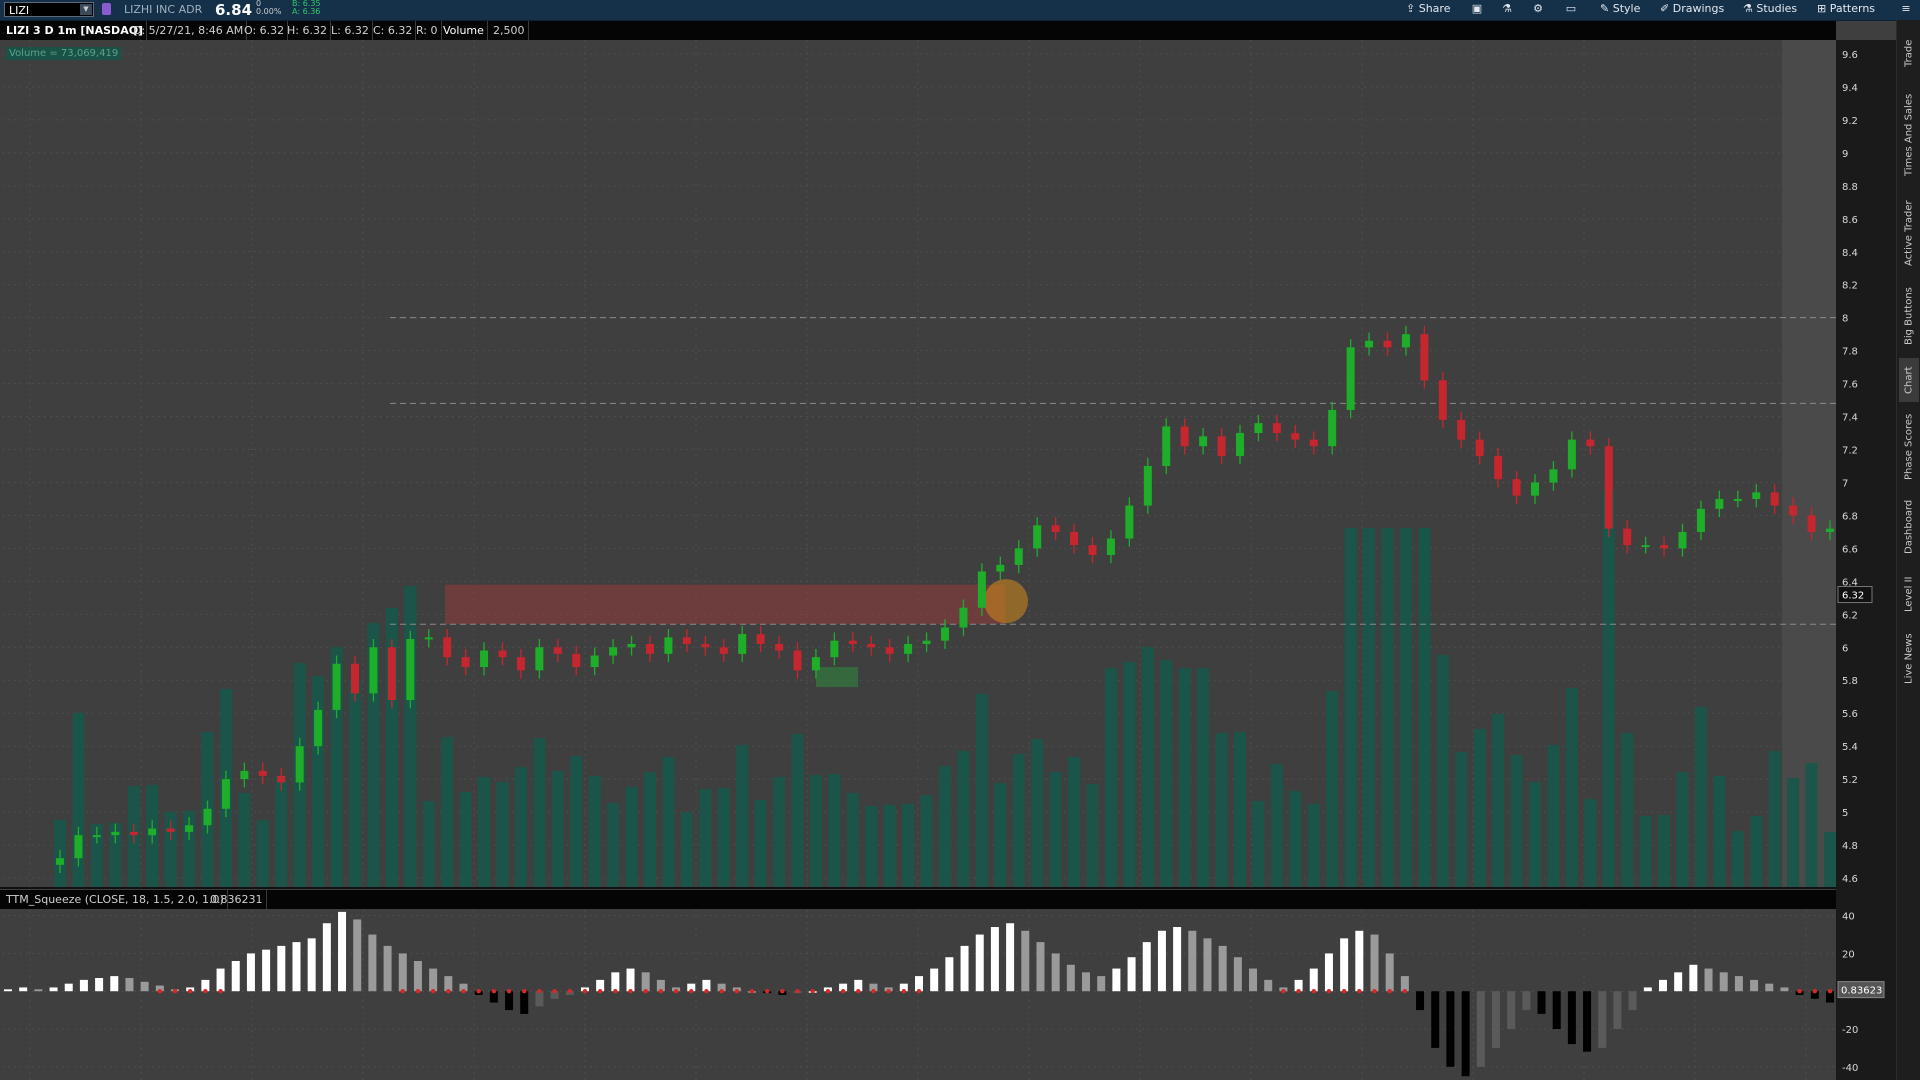 Image resolution: width=1920 pixels, height=1080 pixels. What do you see at coordinates (725, 604) in the screenshot?
I see `resistance-zone` at bounding box center [725, 604].